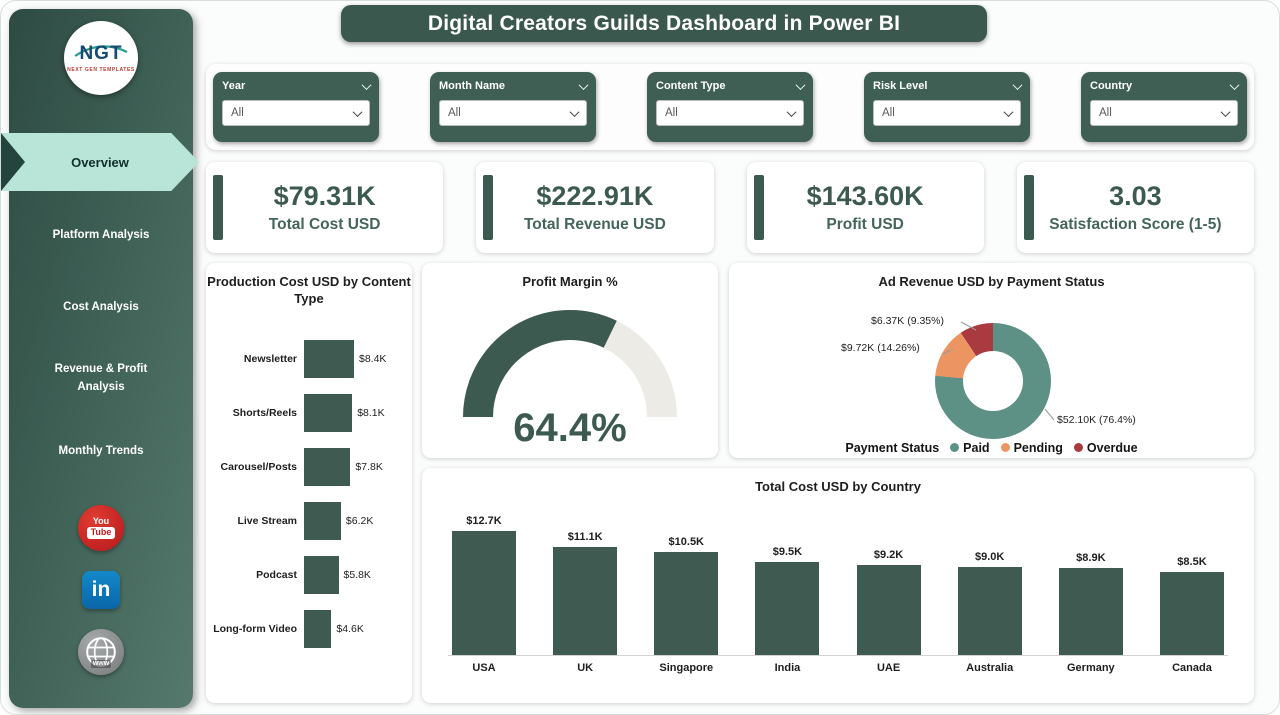 The height and width of the screenshot is (715, 1280). What do you see at coordinates (1192, 561) in the screenshot?
I see `column-value-label: $8.5K` at bounding box center [1192, 561].